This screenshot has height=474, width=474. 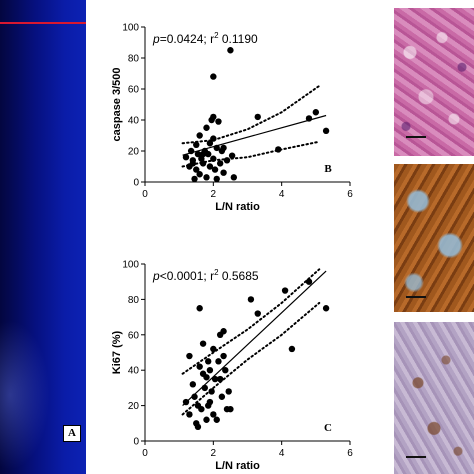 What do you see at coordinates (239, 276) in the screenshot?
I see `r-squared-value: 0.5685` at bounding box center [239, 276].